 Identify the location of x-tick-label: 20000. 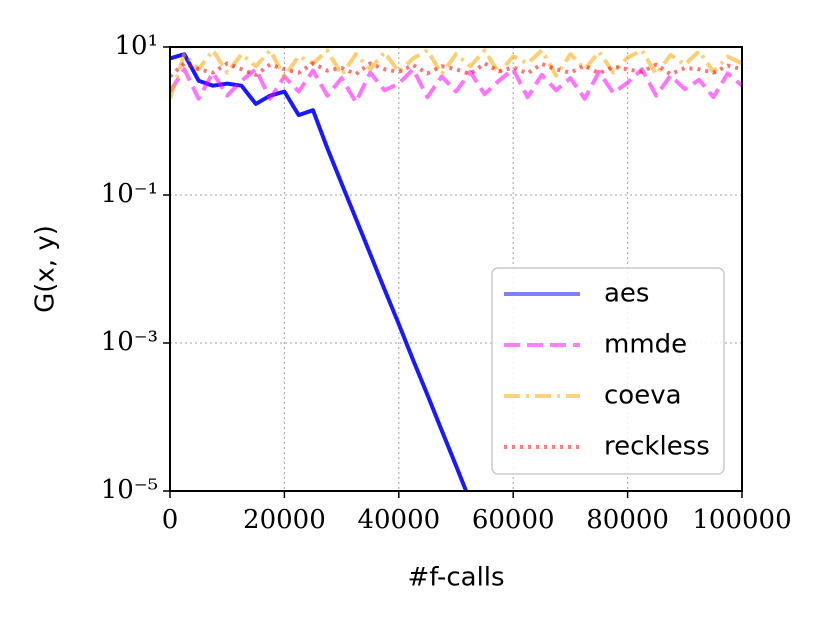
(284, 520).